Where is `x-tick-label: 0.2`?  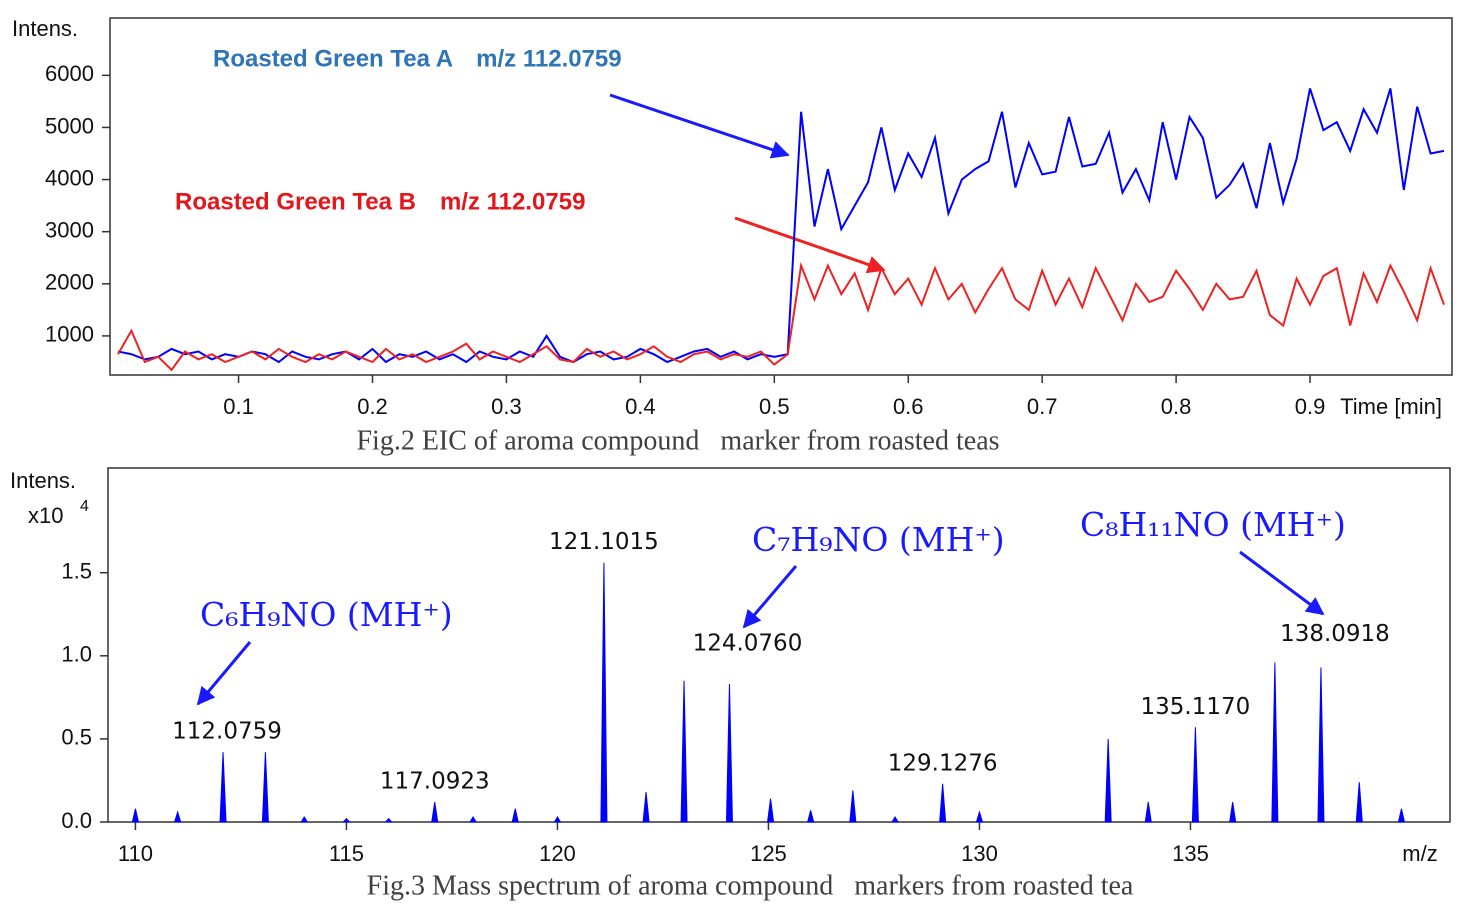 x-tick-label: 0.2 is located at coordinates (372, 406).